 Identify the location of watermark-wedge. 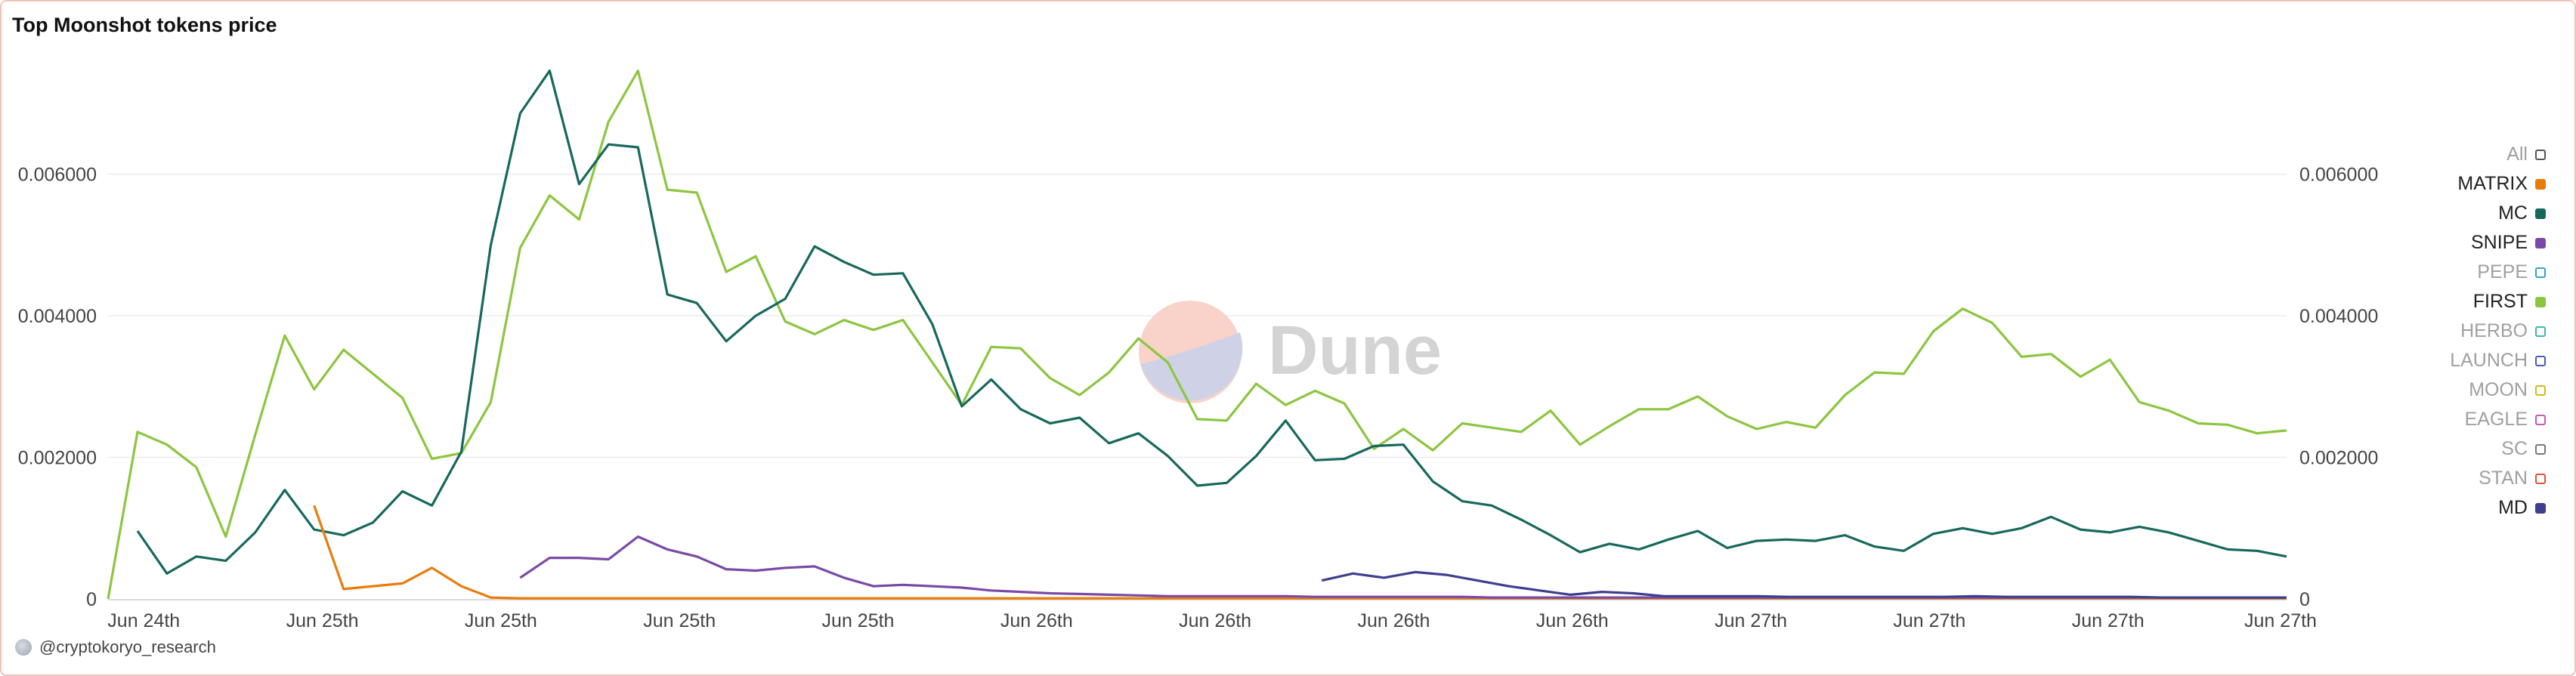
(1191, 366).